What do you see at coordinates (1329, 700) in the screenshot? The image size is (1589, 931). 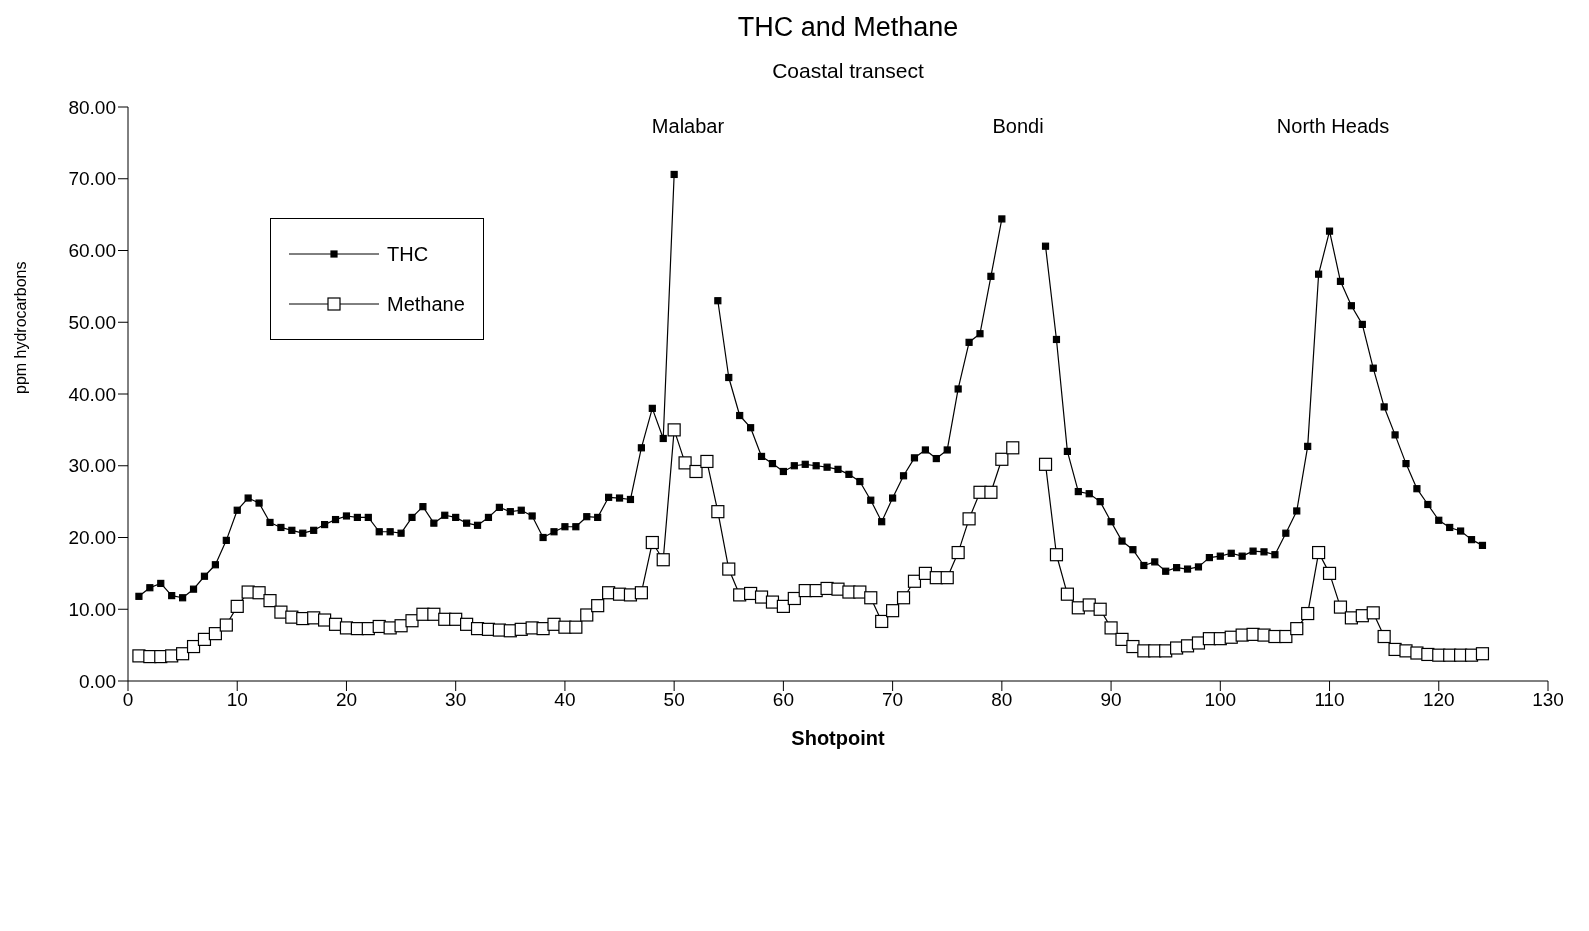 I see `x-tick-label: 110` at bounding box center [1329, 700].